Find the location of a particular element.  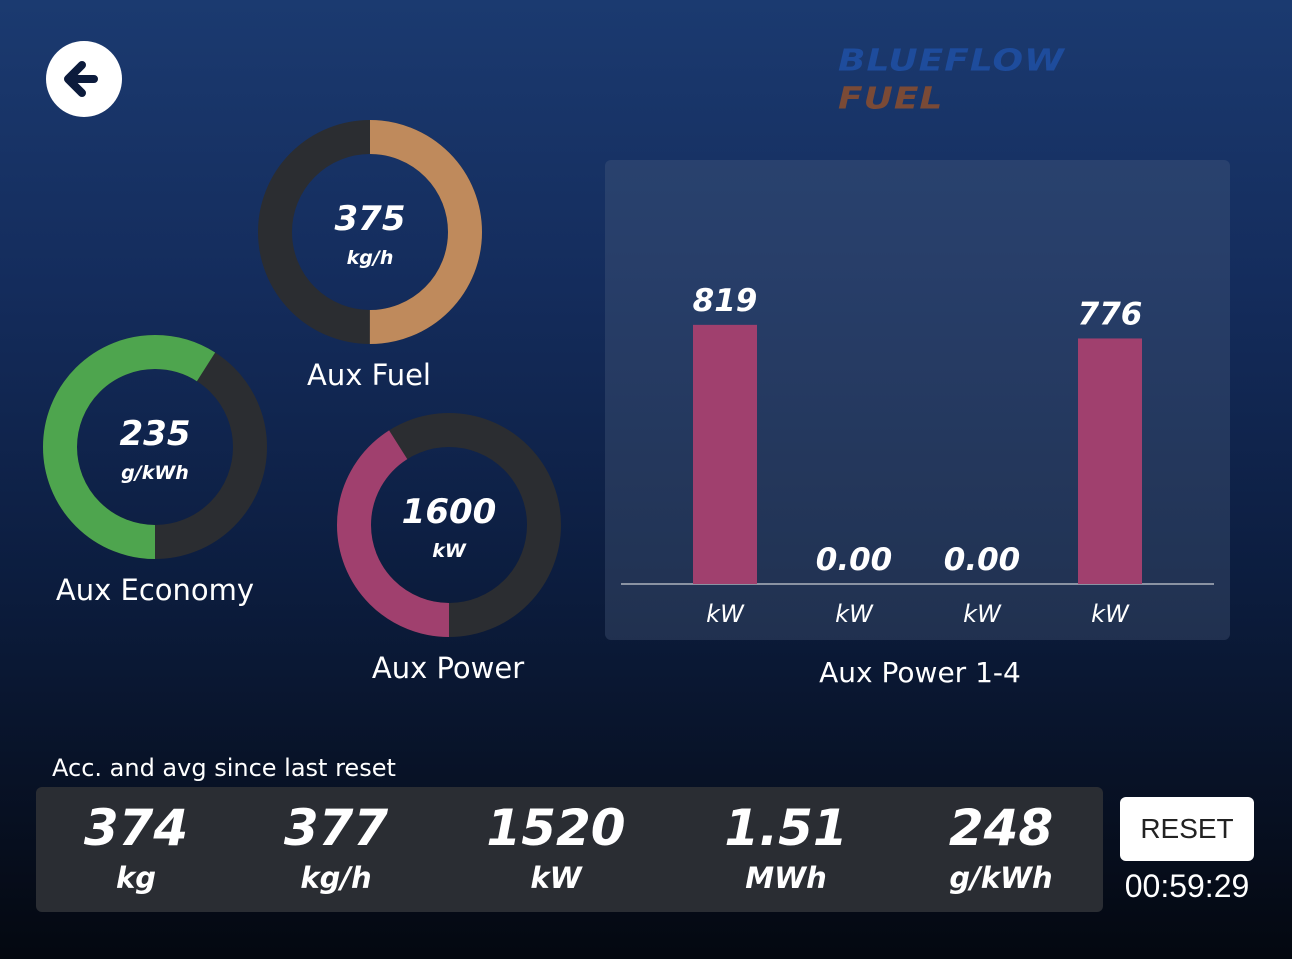

stat-value: 1.51 is located at coordinates (786, 828).